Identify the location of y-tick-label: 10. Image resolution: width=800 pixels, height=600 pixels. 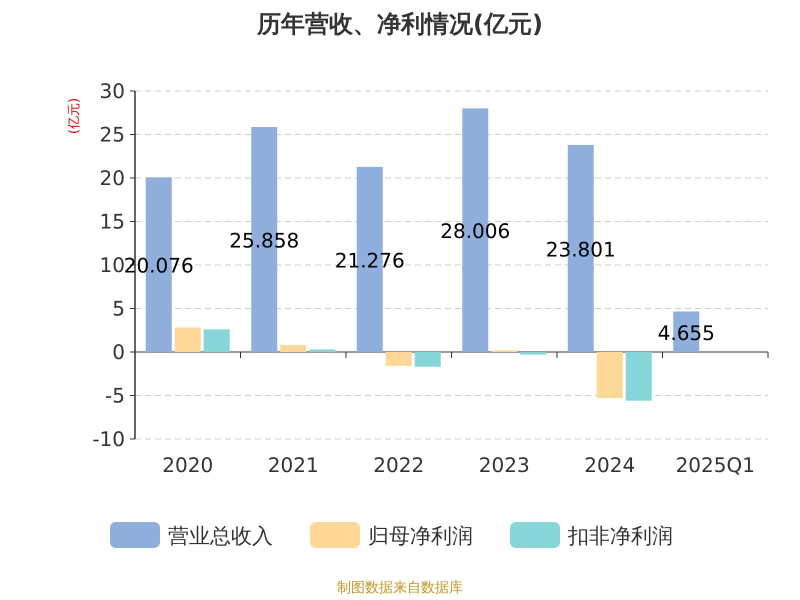
(112, 265).